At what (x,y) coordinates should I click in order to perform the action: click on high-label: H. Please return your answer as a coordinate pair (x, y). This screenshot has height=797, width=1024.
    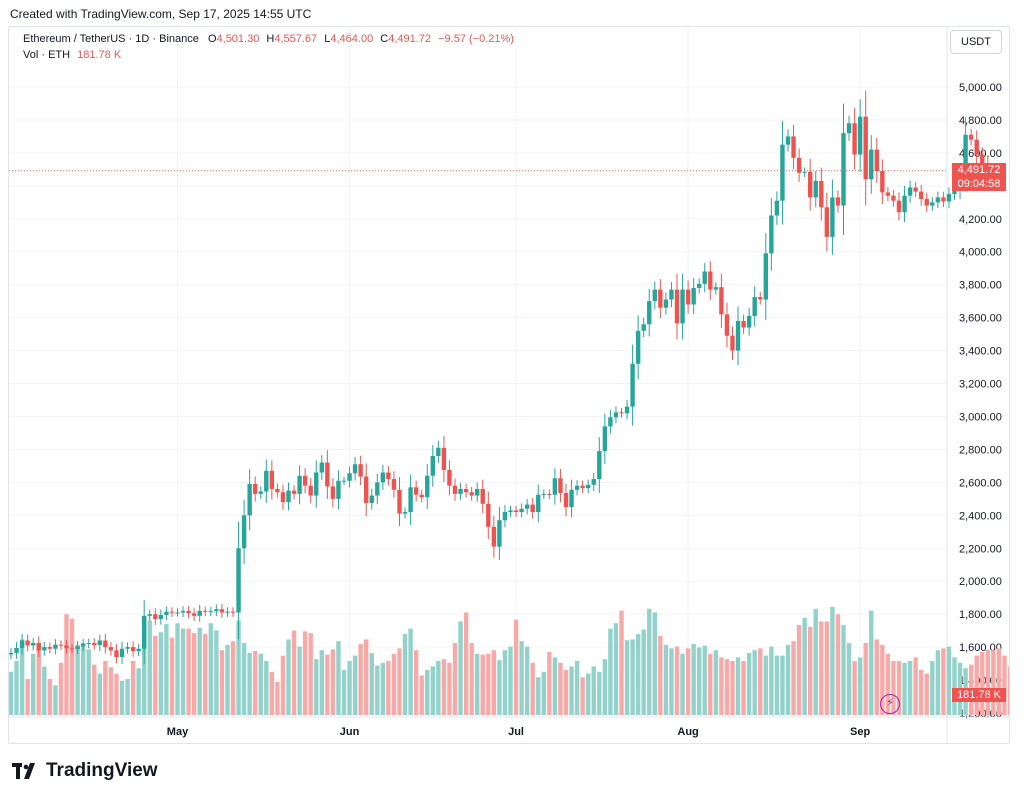
    Looking at the image, I should click on (270, 39).